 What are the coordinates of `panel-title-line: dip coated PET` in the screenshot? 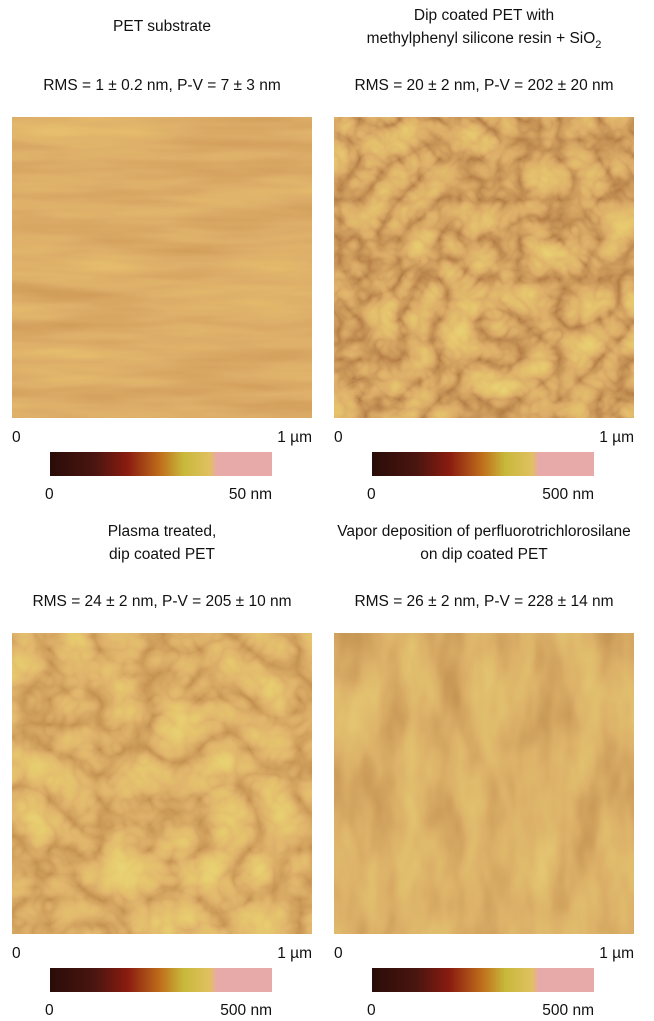 It's located at (162, 554).